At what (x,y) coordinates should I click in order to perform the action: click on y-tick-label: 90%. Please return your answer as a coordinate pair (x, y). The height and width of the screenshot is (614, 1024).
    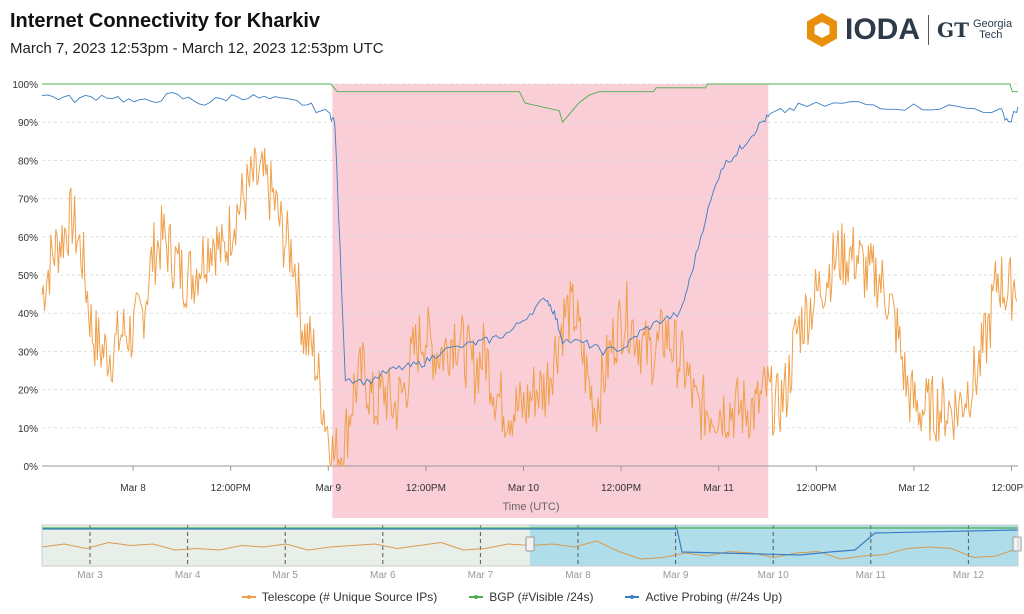
    Looking at the image, I should click on (28, 123).